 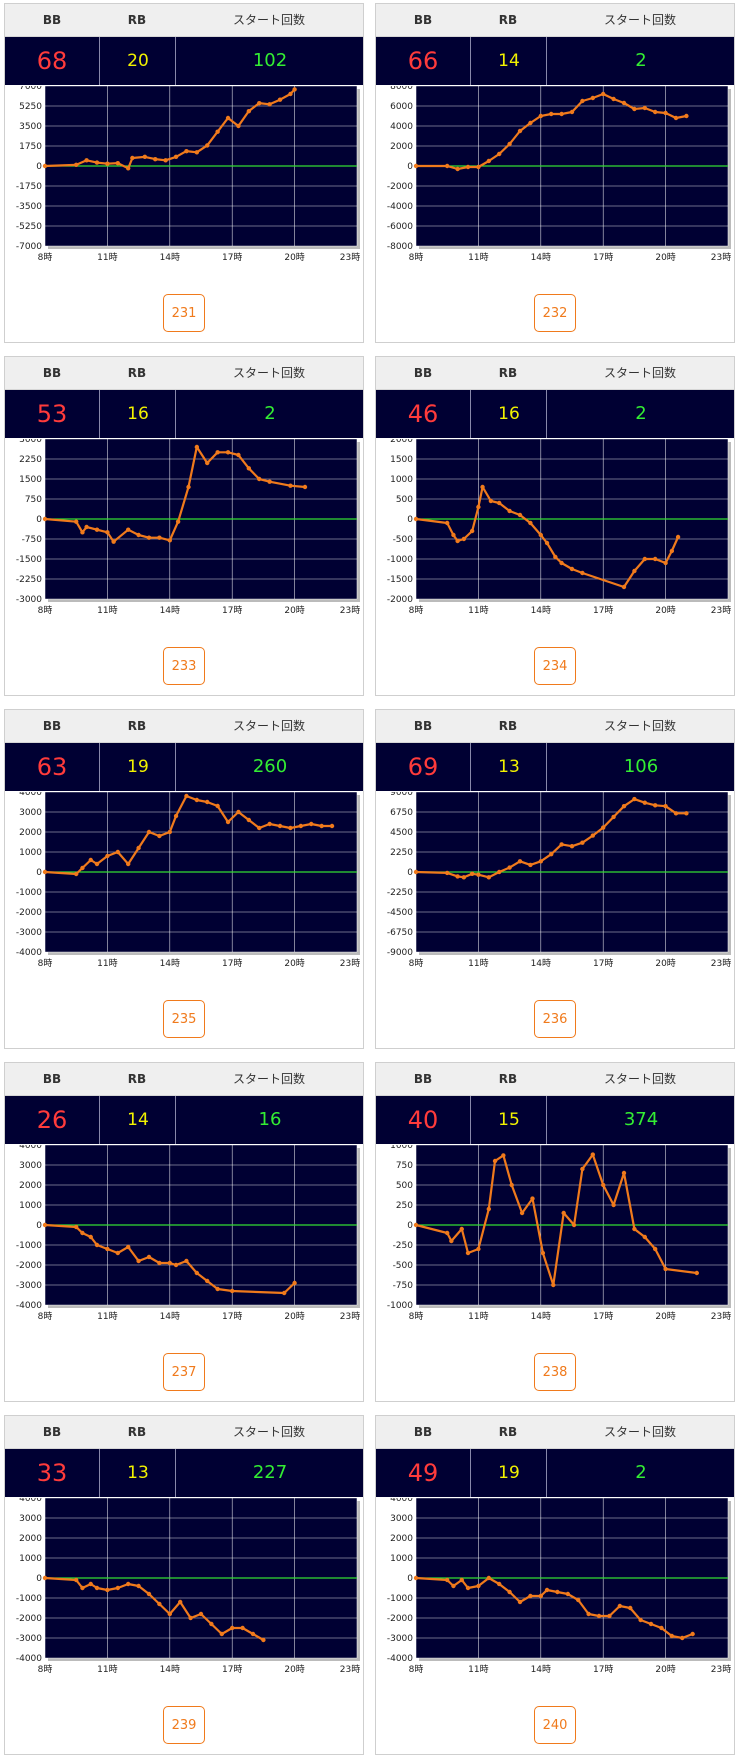 What do you see at coordinates (30, 1148) in the screenshot?
I see `y-tick-label: 4000` at bounding box center [30, 1148].